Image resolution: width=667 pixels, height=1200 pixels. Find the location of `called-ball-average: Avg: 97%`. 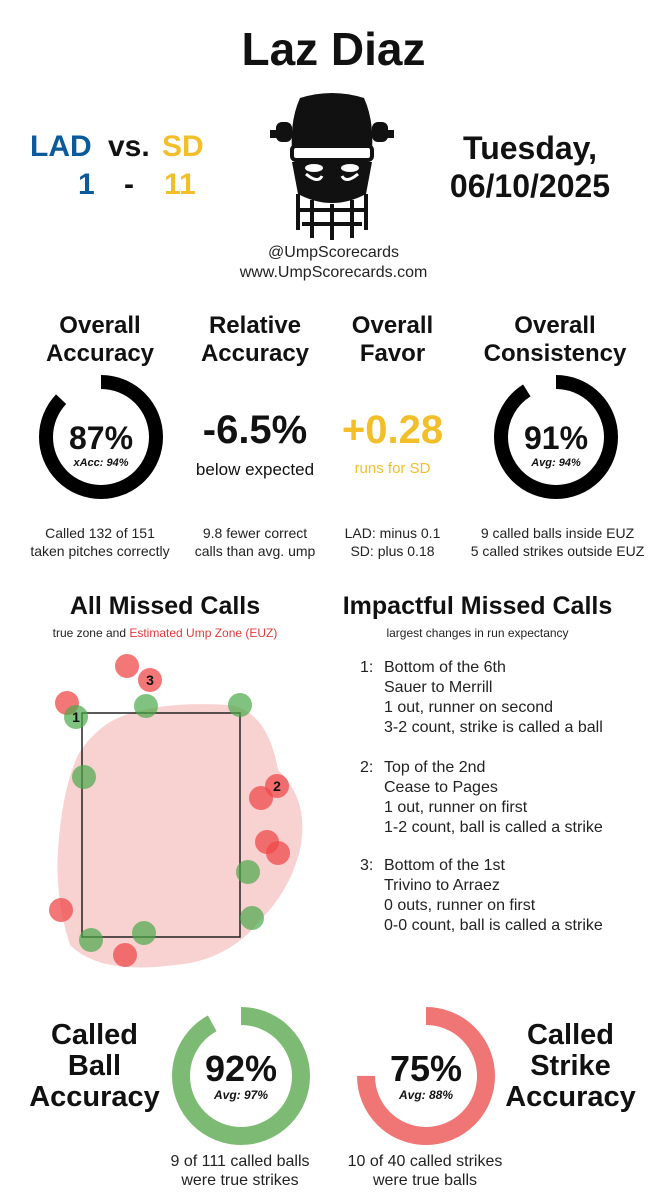

called-ball-average: Avg: 97% is located at coordinates (241, 1095).